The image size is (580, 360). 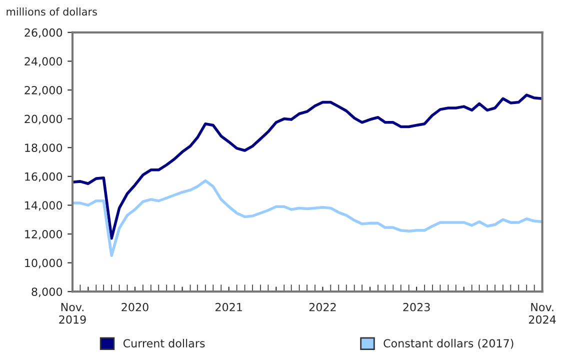 I want to click on legend-label: Constant dollars (2017), so click(x=449, y=343).